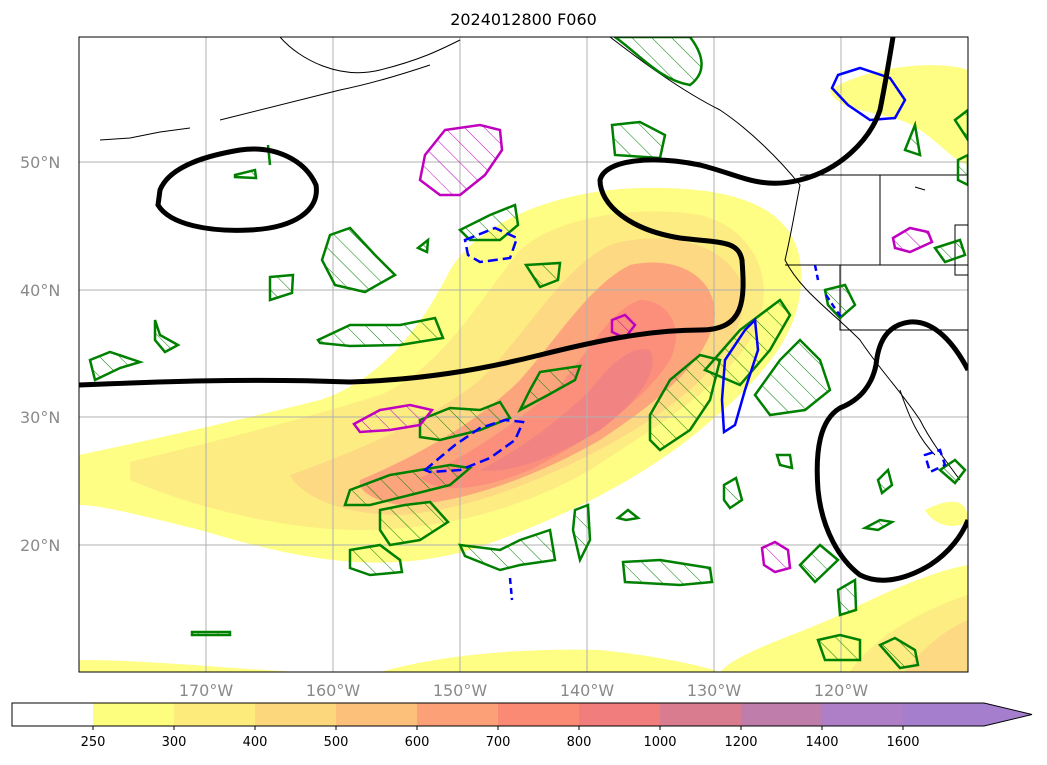  Describe the element at coordinates (93, 742) in the screenshot. I see `colorbar-tick-label: 250` at that location.